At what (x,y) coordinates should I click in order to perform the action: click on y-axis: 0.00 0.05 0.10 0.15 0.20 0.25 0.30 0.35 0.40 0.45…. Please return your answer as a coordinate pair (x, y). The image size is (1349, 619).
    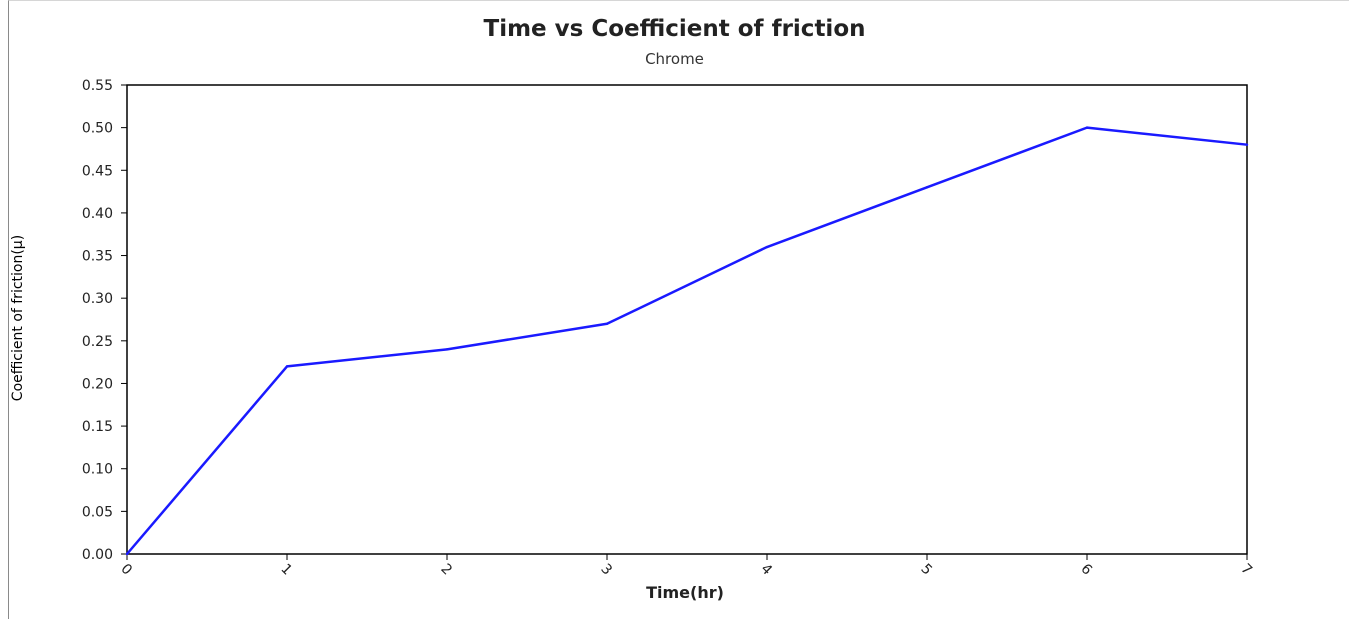
    Looking at the image, I should click on (104, 320).